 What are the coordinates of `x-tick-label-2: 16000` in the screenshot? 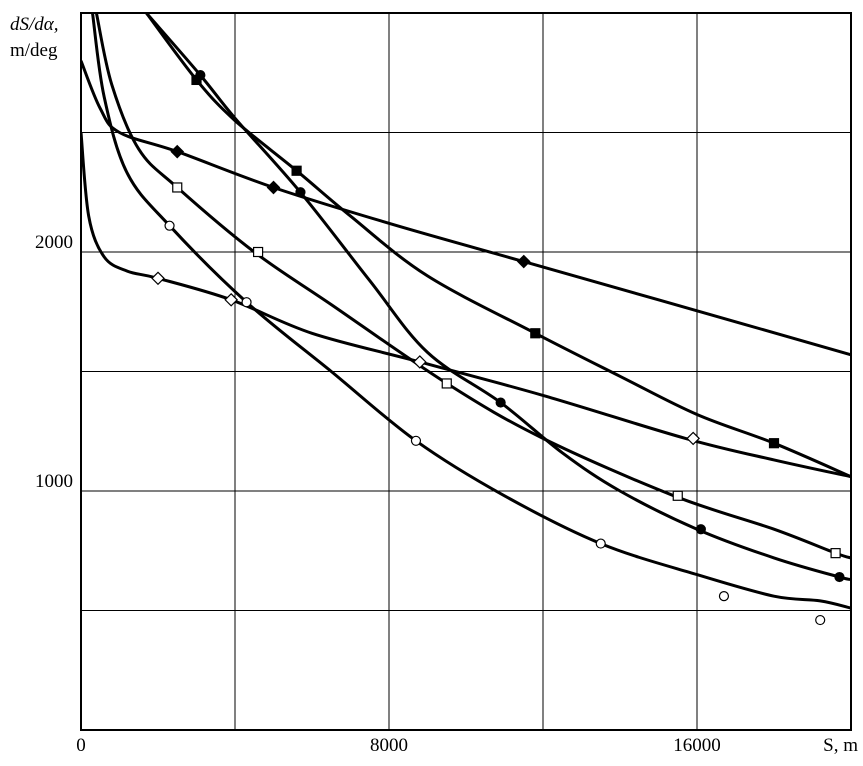 It's located at (697, 745).